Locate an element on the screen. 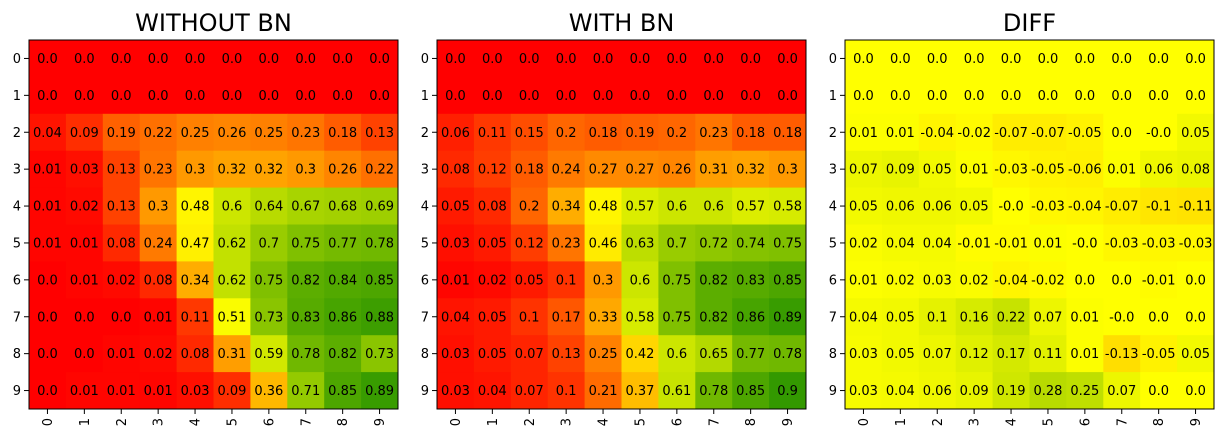 The width and height of the screenshot is (1224, 438). cell-value-label: 0.37 is located at coordinates (639, 391).